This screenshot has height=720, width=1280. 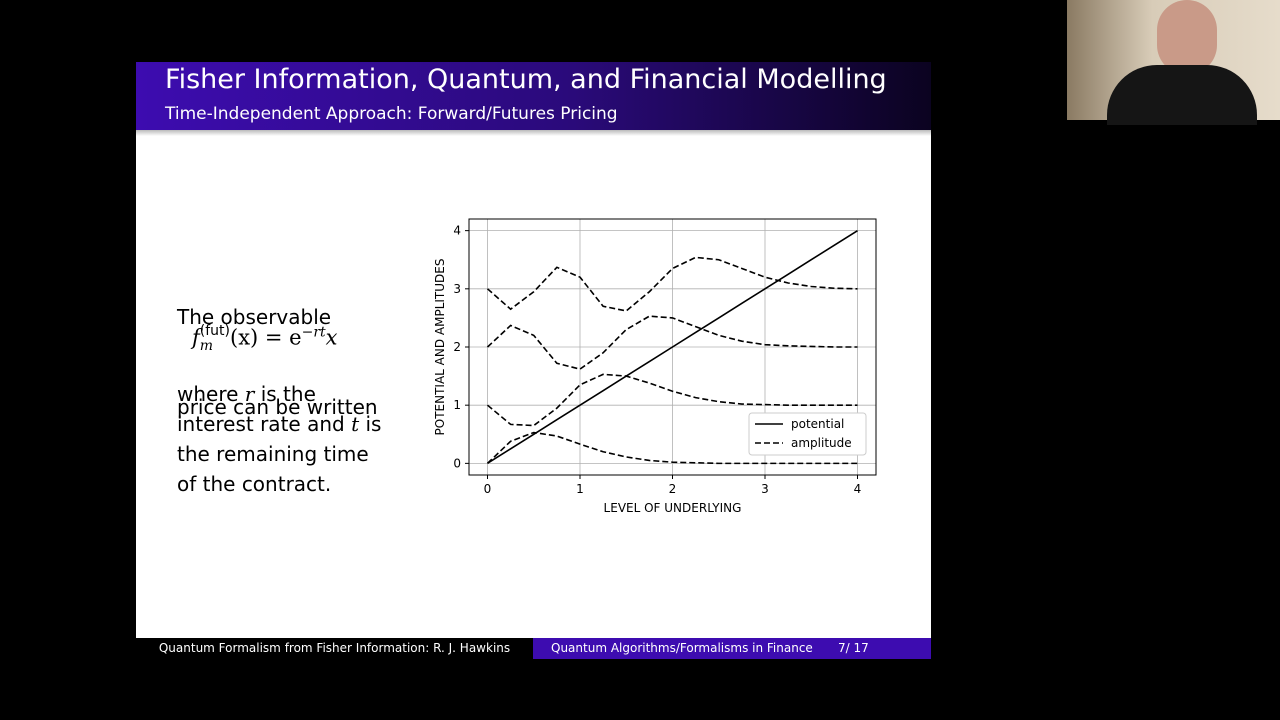 What do you see at coordinates (1187, 37) in the screenshot?
I see `face` at bounding box center [1187, 37].